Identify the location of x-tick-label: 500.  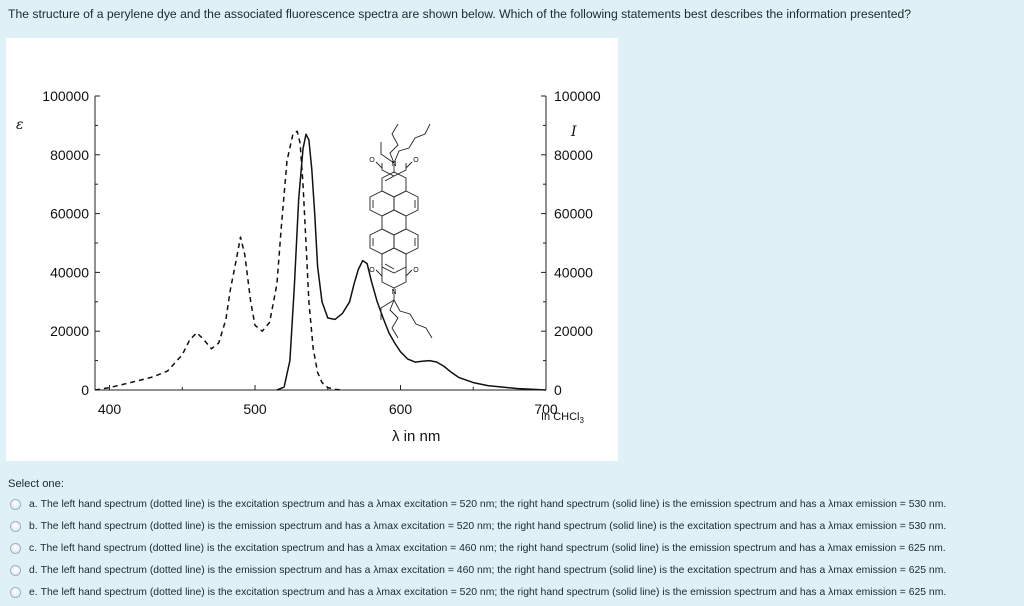
(255, 409).